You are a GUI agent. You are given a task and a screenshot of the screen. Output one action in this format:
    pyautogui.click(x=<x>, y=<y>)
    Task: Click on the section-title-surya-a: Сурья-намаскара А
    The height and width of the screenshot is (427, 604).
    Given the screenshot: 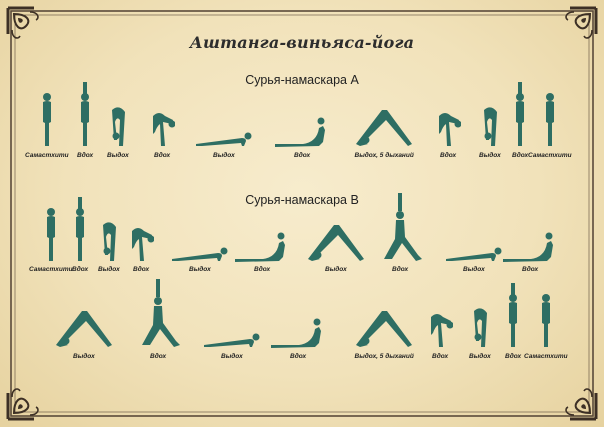 What is the action you would take?
    pyautogui.click(x=302, y=80)
    